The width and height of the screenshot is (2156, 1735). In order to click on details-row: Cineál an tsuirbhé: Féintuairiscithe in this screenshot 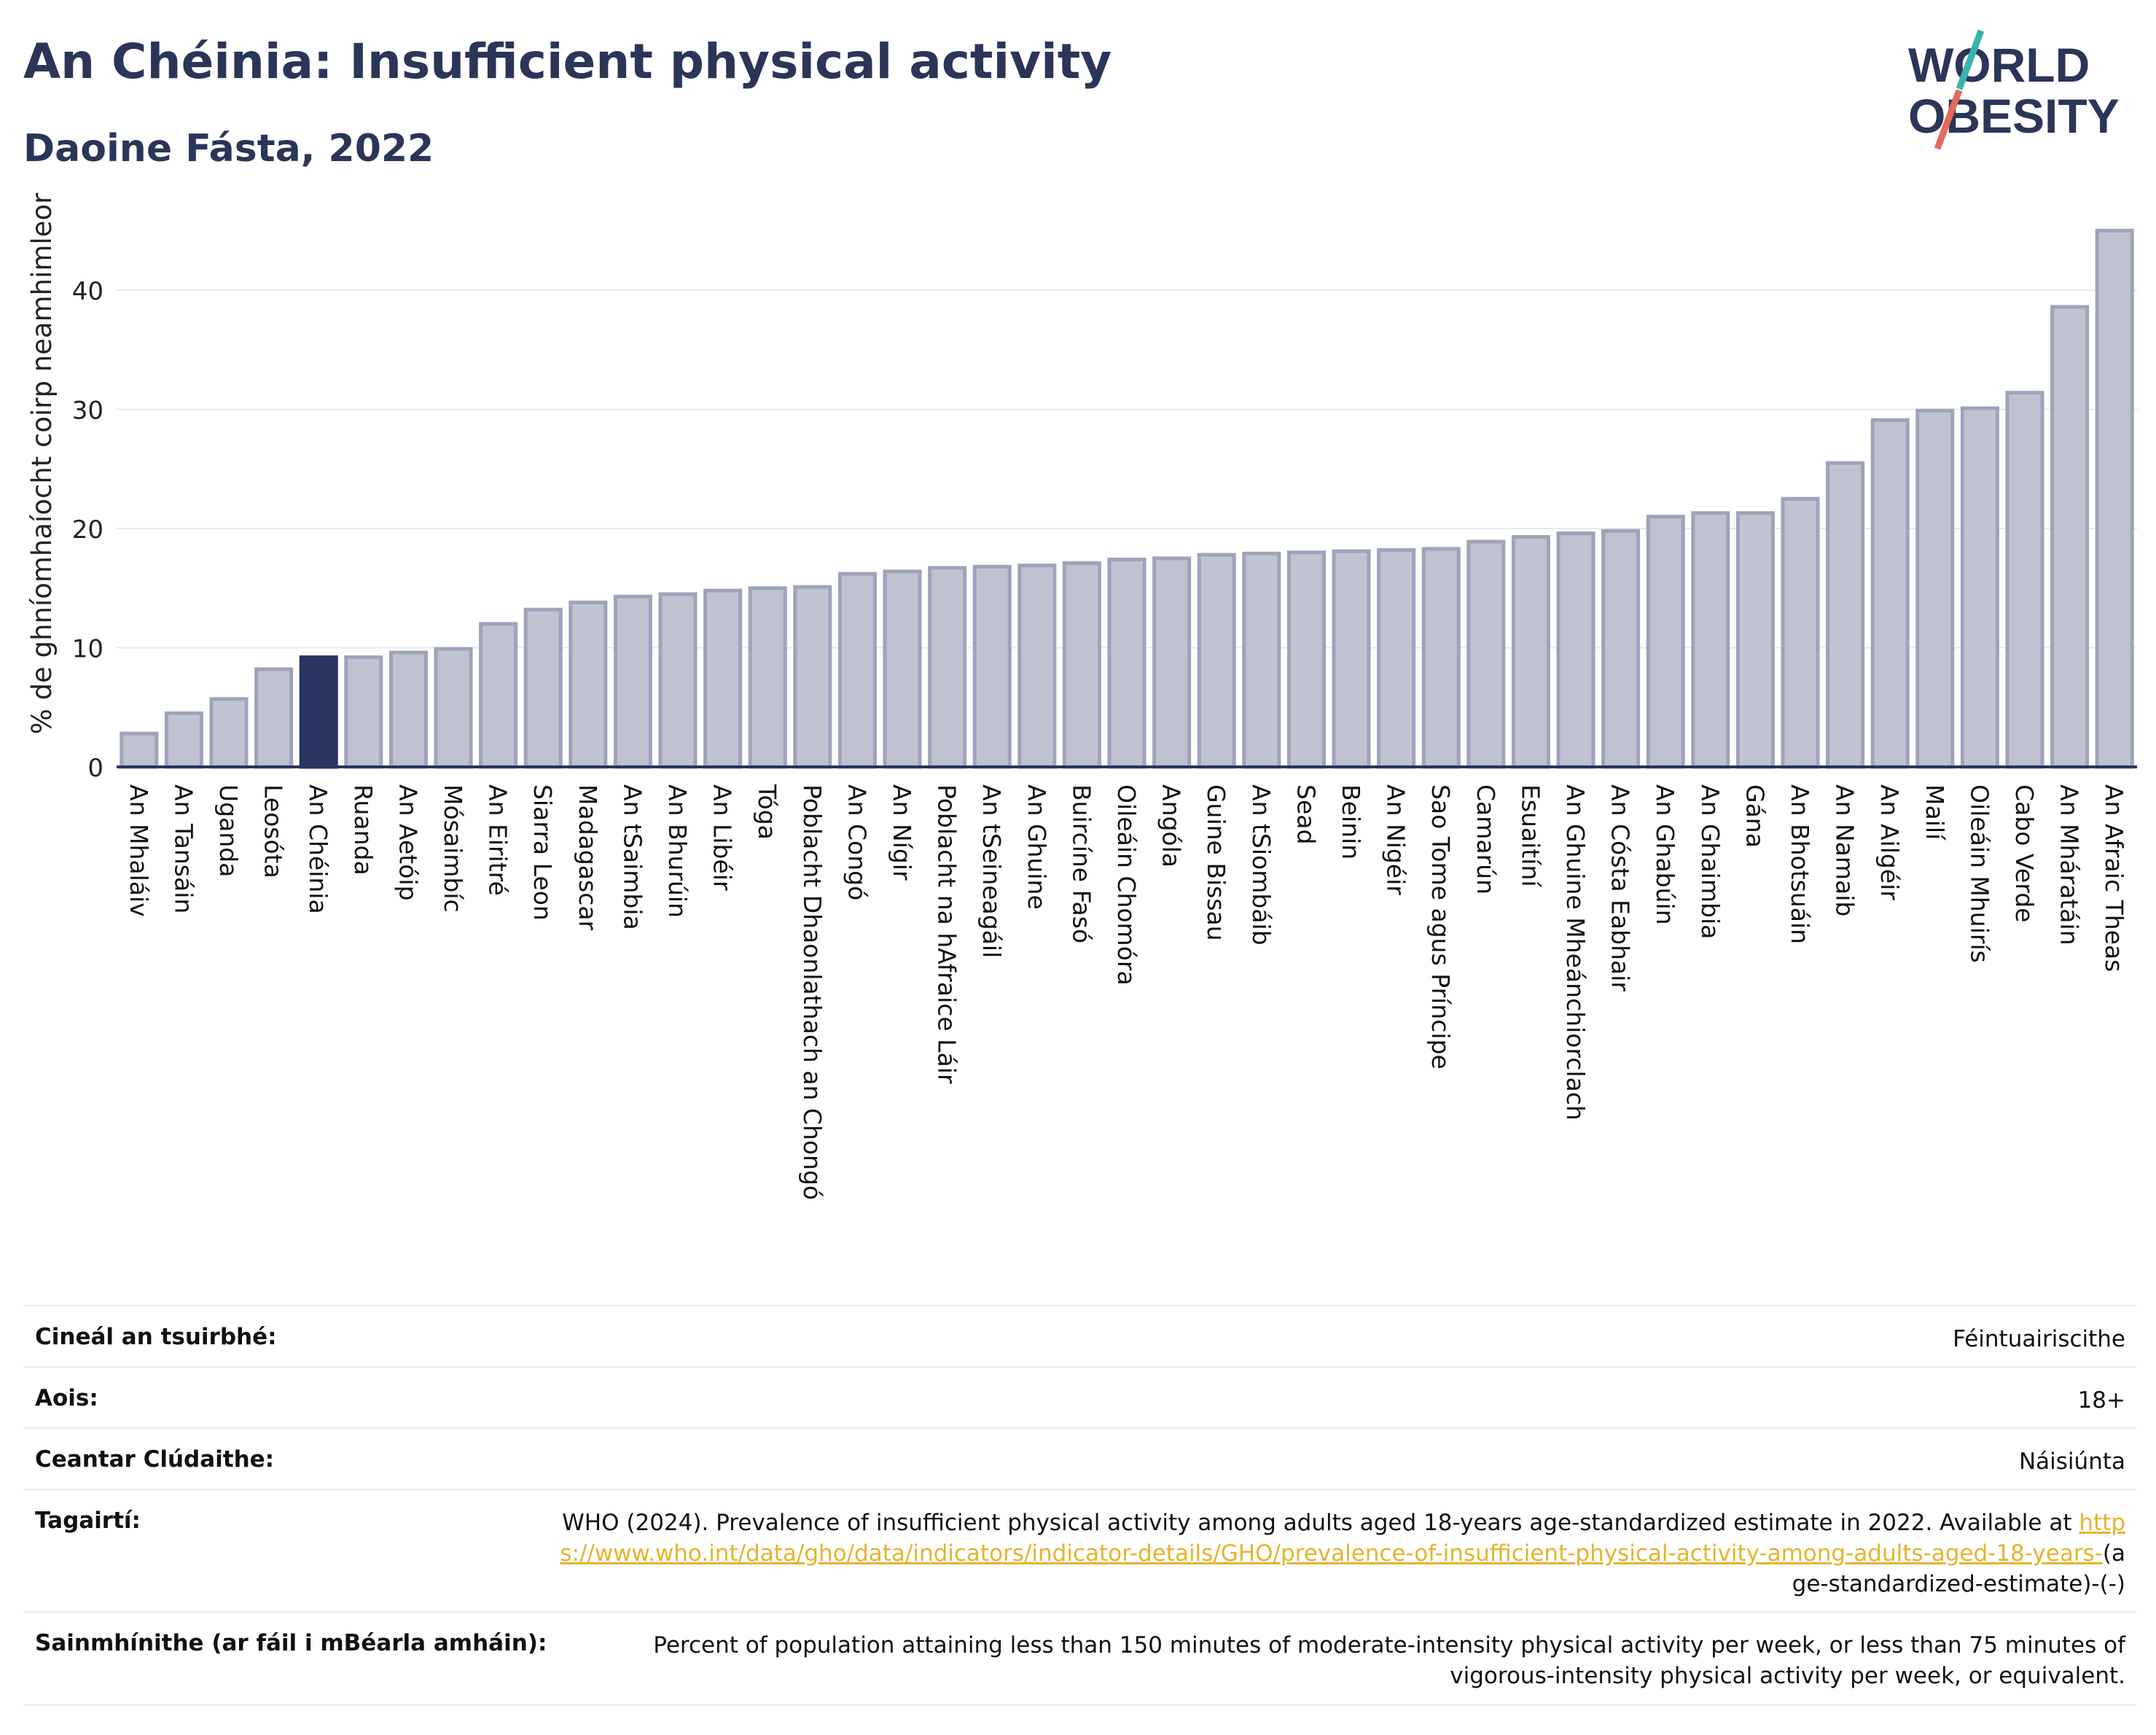, I will do `click(1080, 1335)`.